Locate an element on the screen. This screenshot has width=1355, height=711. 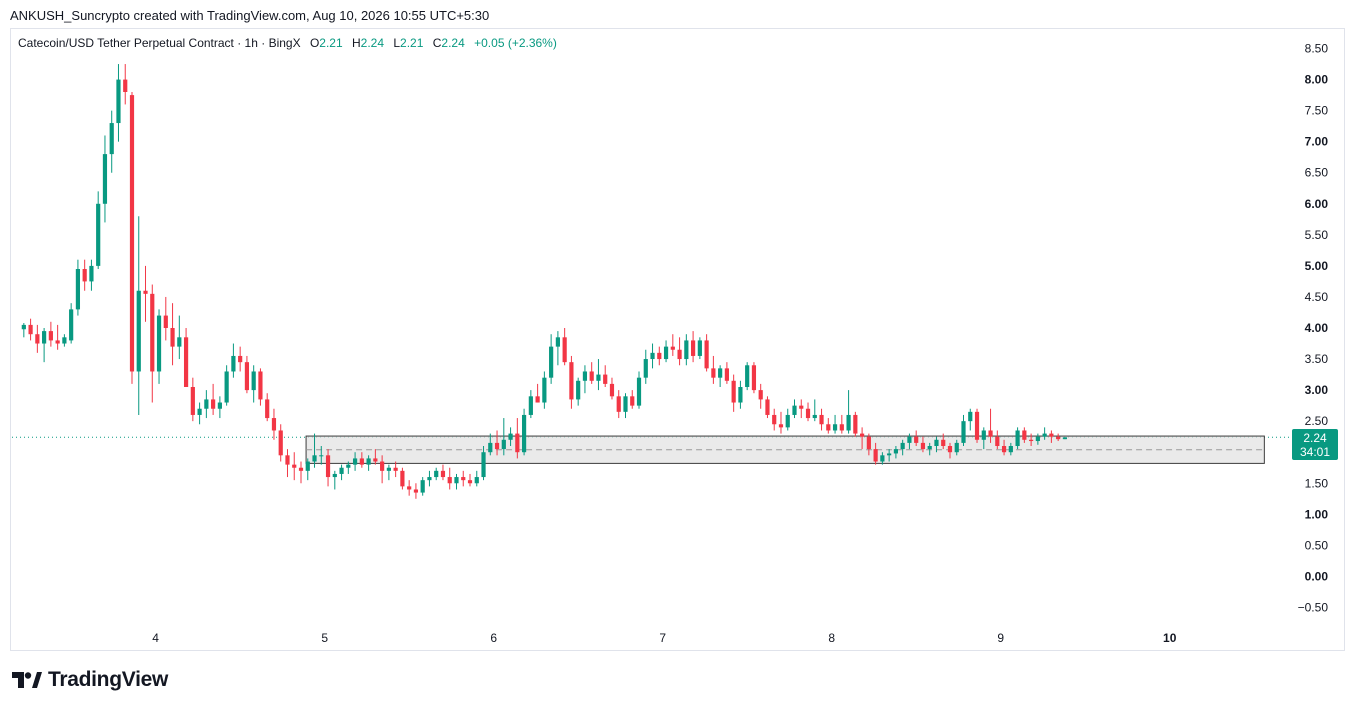
open-label: O is located at coordinates (314, 43).